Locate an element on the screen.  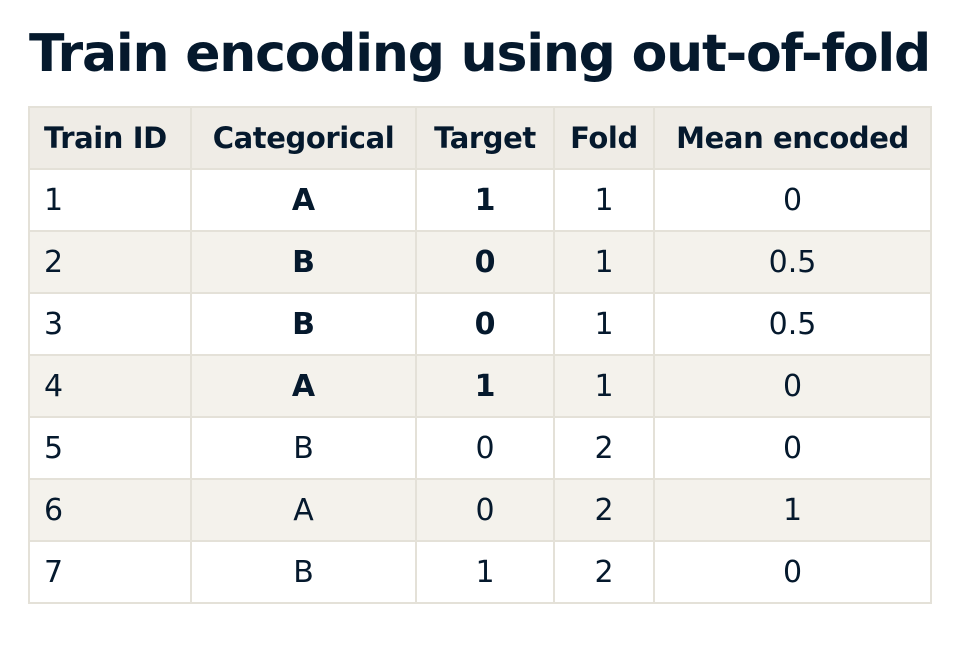
cell-mean-encoded: 1 is located at coordinates (792, 510).